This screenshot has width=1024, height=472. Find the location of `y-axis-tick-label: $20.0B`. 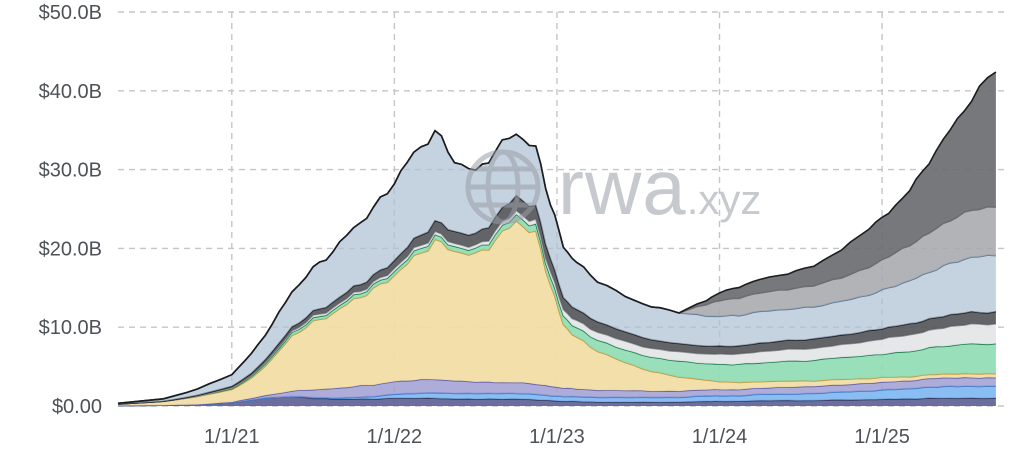

y-axis-tick-label: $20.0B is located at coordinates (70, 249).